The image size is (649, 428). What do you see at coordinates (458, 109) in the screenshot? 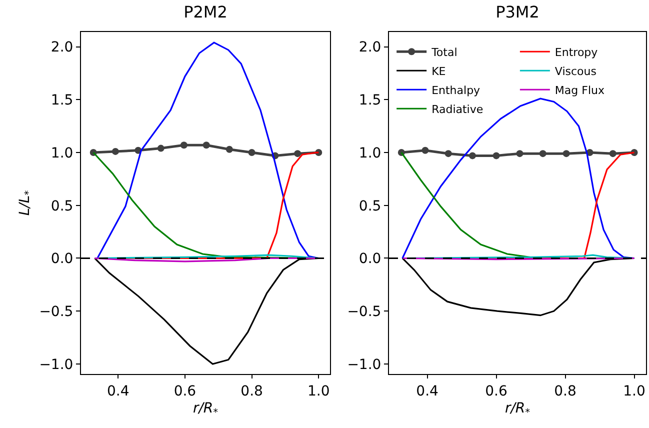
I see `legend-label: Radiative` at bounding box center [458, 109].